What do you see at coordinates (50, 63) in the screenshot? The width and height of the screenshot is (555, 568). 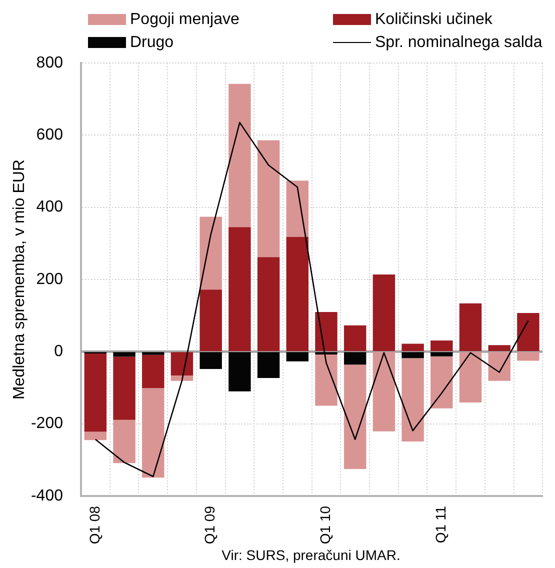 I see `y-tick-label: 800` at bounding box center [50, 63].